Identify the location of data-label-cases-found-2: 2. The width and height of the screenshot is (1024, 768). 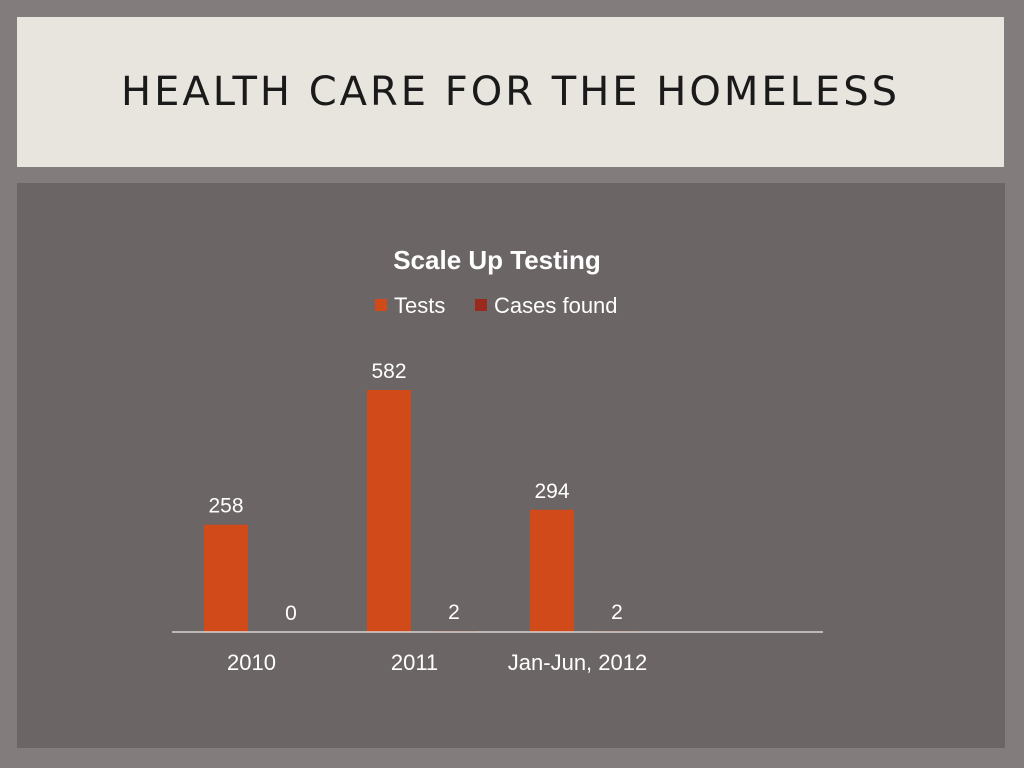
(617, 612).